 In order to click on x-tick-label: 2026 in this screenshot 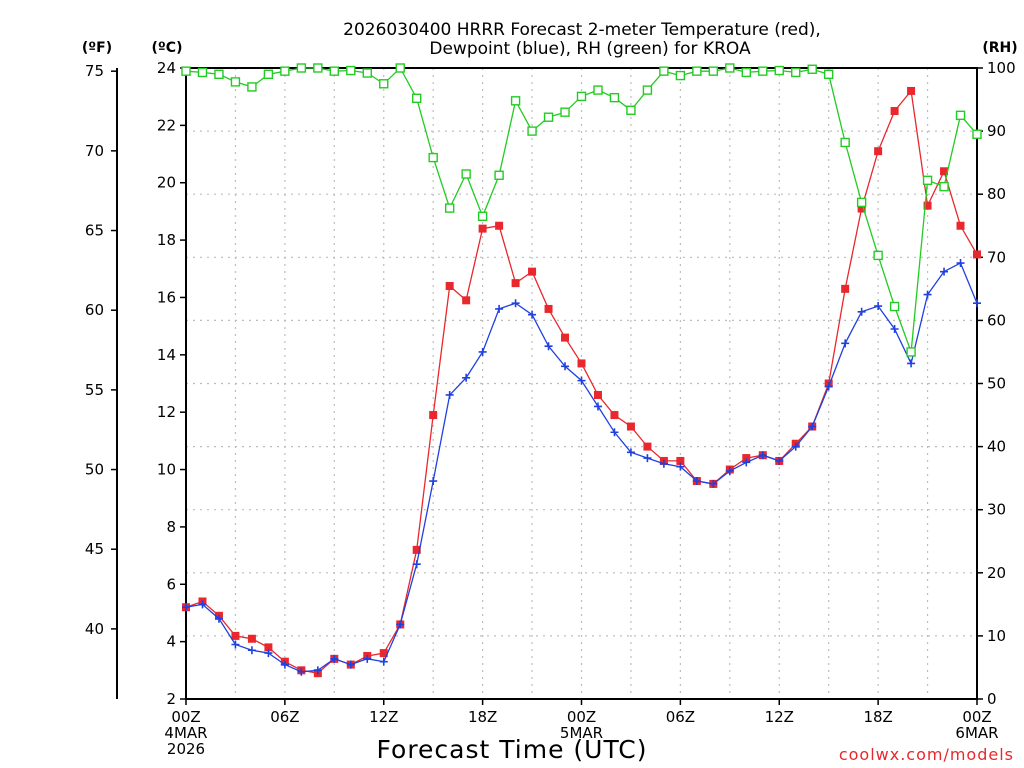, I will do `click(186, 749)`.